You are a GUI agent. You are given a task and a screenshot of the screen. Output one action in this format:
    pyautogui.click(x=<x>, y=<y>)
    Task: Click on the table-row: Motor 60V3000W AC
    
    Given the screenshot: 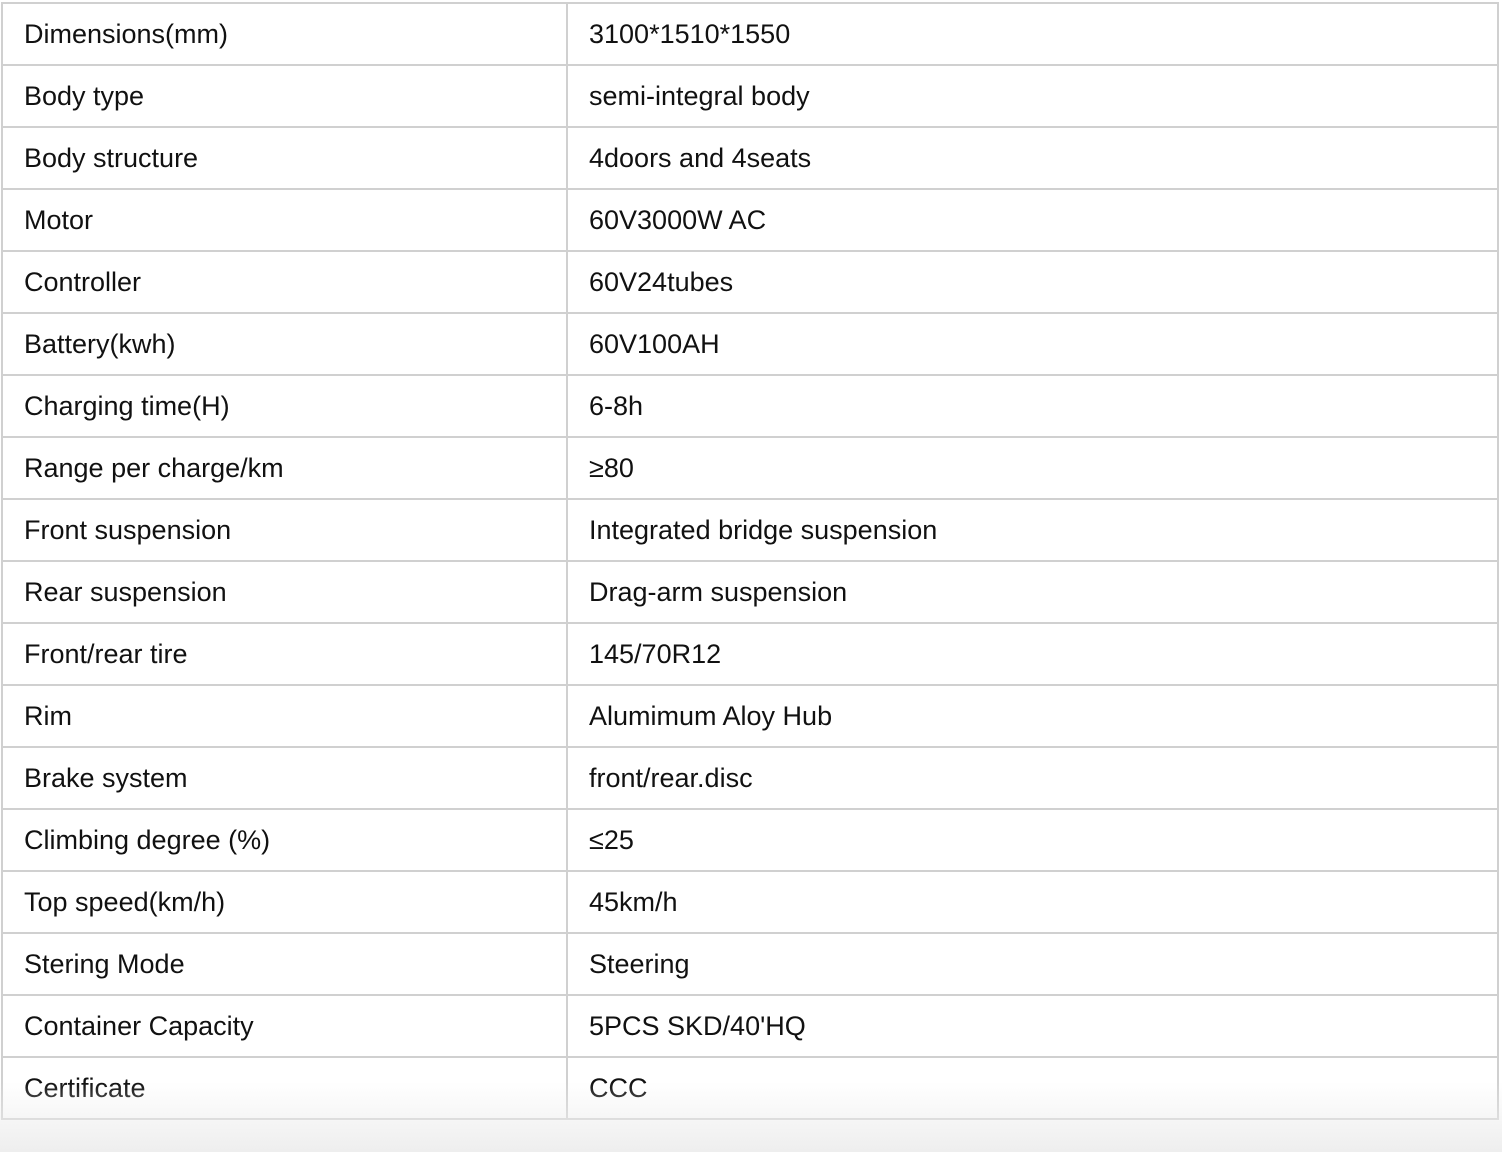 What is the action you would take?
    pyautogui.click(x=750, y=220)
    